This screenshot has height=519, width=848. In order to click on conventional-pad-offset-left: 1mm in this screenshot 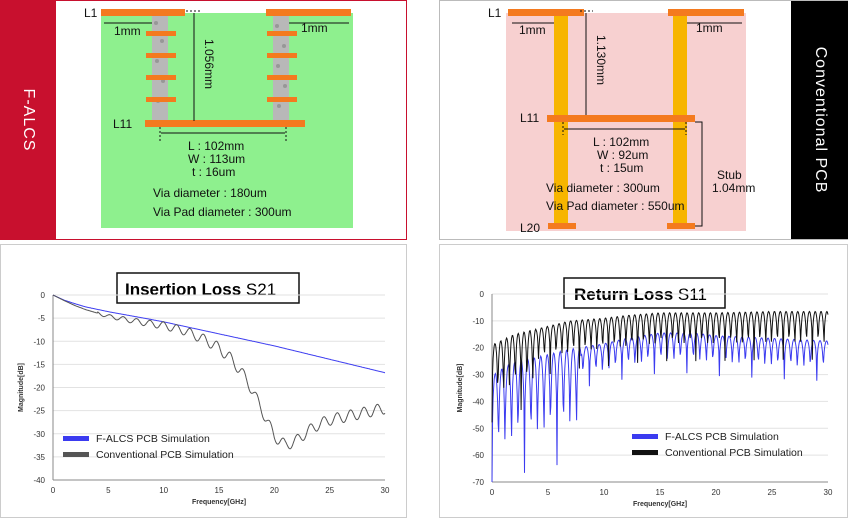, I will do `click(532, 30)`.